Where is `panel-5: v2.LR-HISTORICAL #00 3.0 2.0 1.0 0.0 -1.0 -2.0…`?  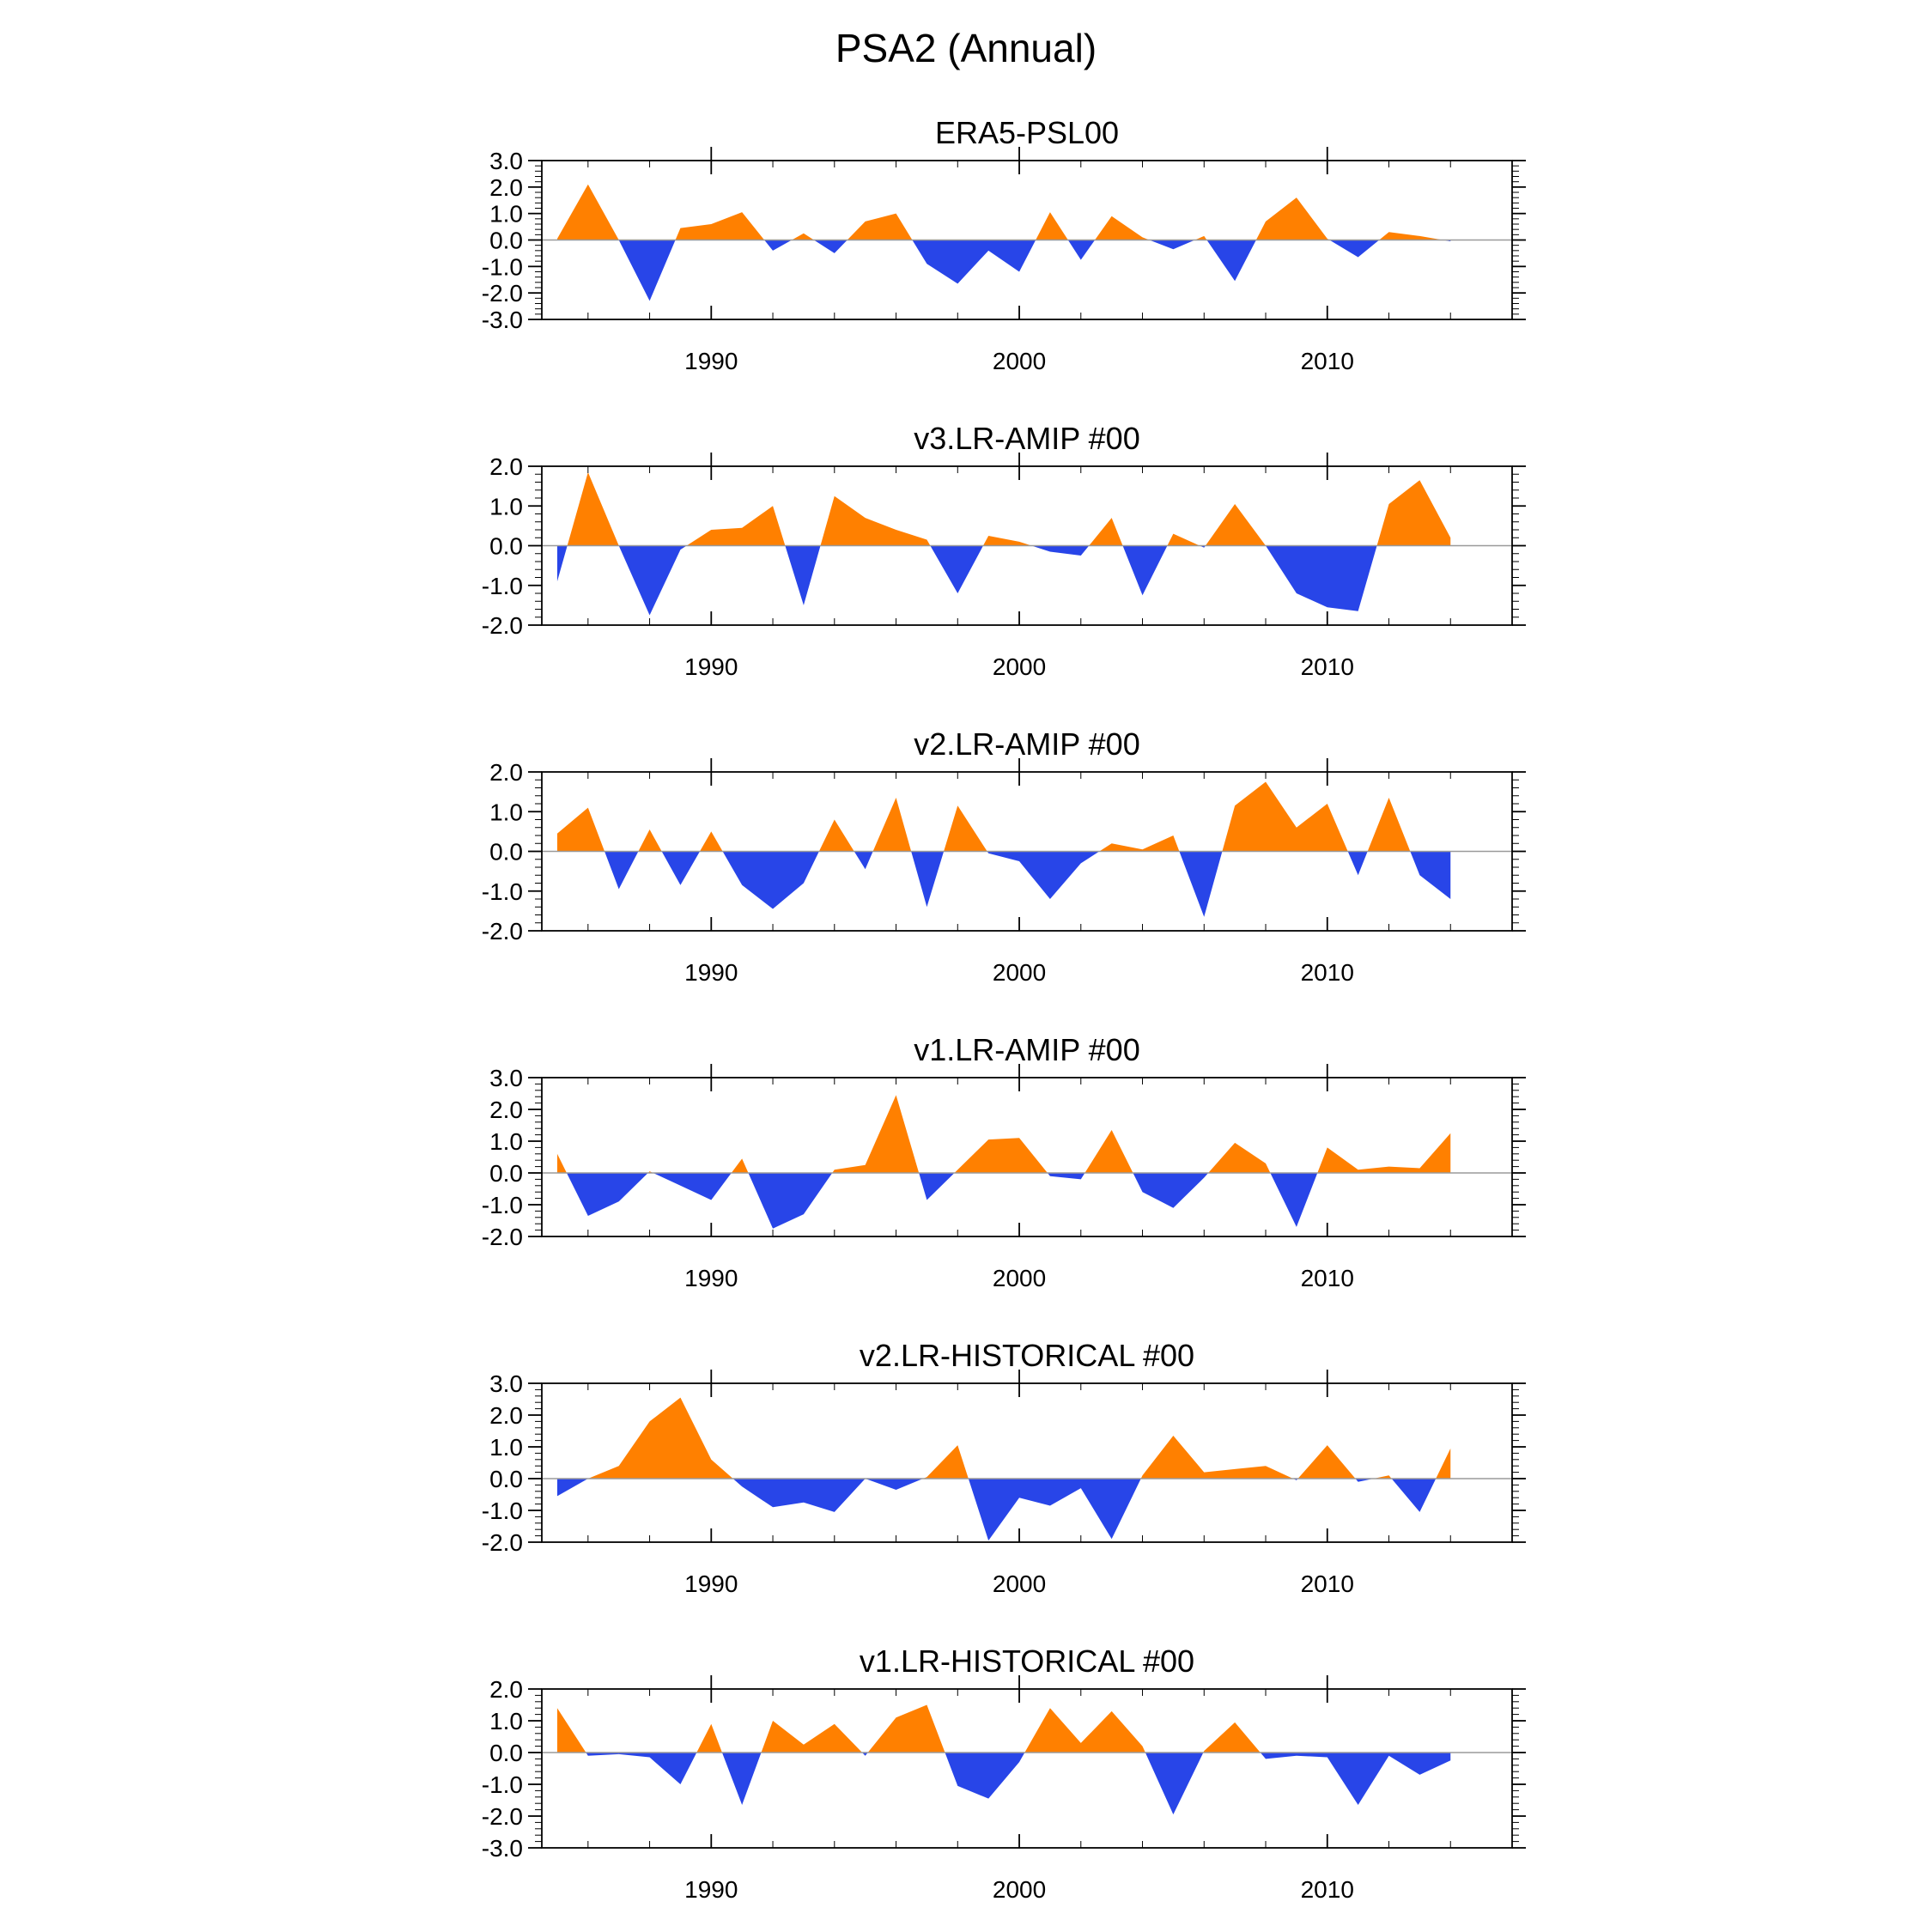
panel-5: v2.LR-HISTORICAL #00 3.0 2.0 1.0 0.0 -1.0 -2.0… is located at coordinates (1004, 1467).